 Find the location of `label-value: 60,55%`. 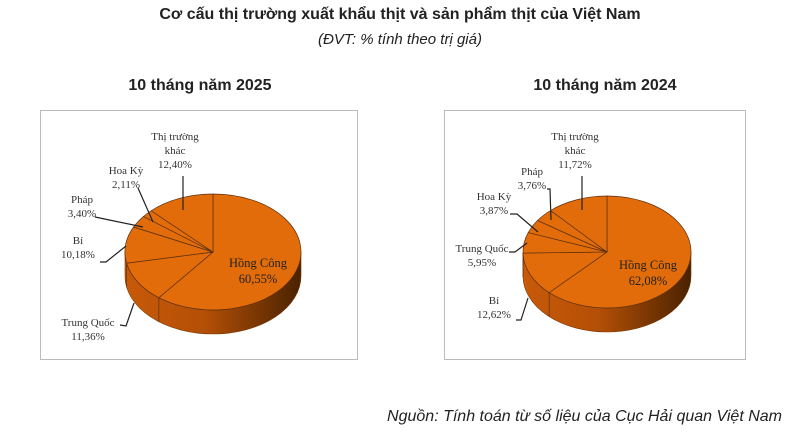

label-value: 60,55% is located at coordinates (258, 279).